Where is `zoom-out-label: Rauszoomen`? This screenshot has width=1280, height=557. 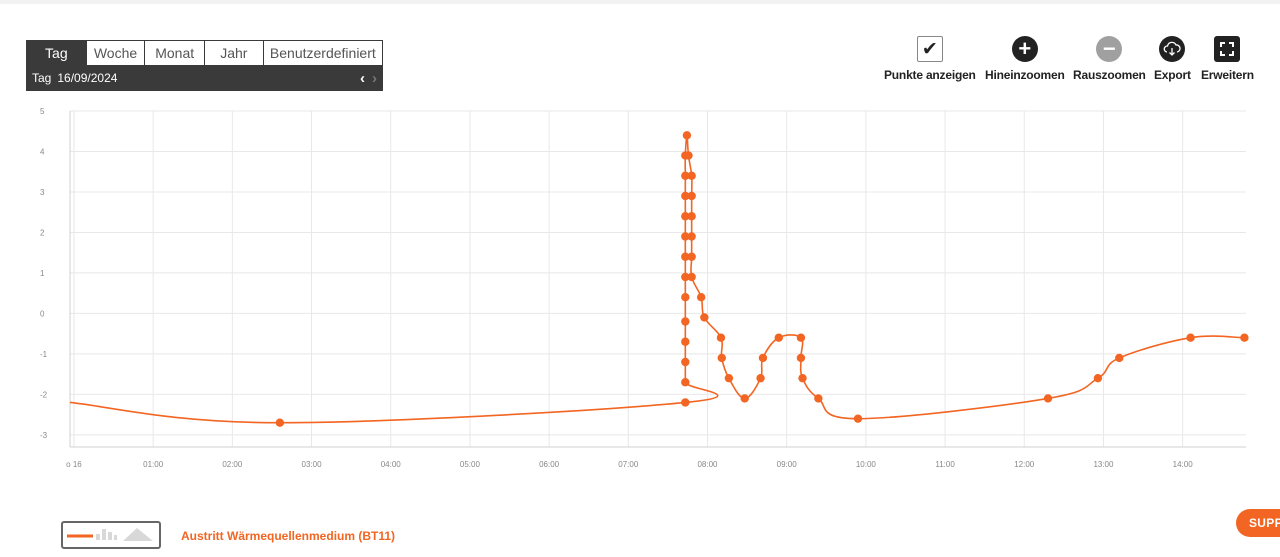 zoom-out-label: Rauszoomen is located at coordinates (1109, 75).